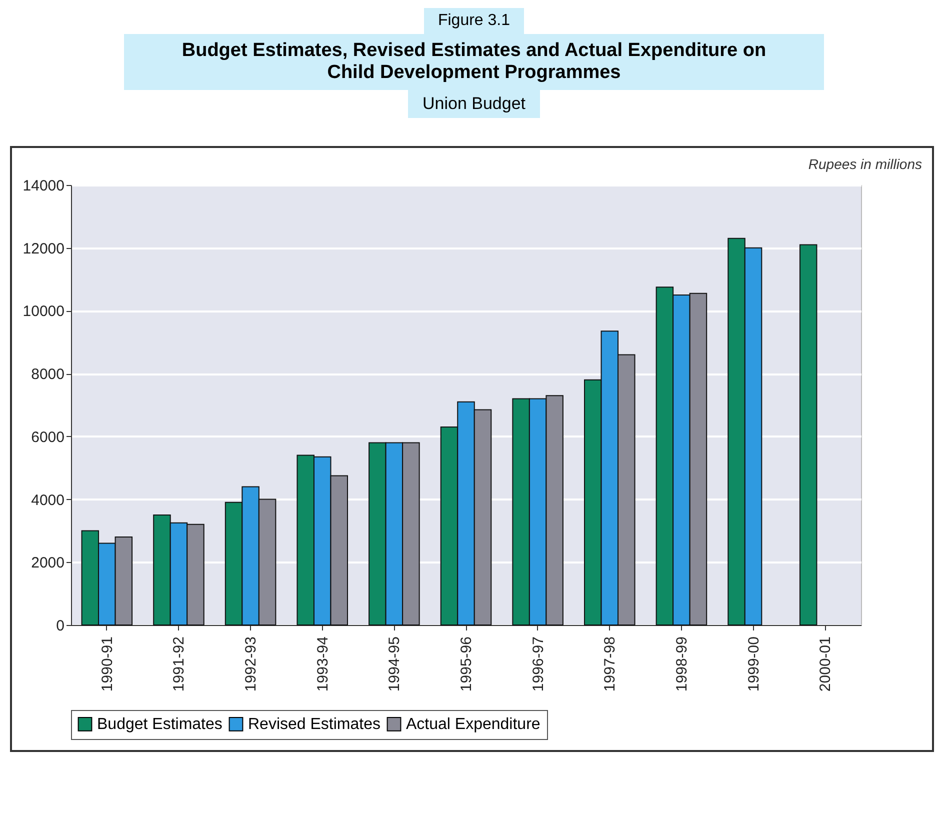 This screenshot has width=948, height=839. What do you see at coordinates (825, 664) in the screenshot?
I see `x-tick-label: 2000-01` at bounding box center [825, 664].